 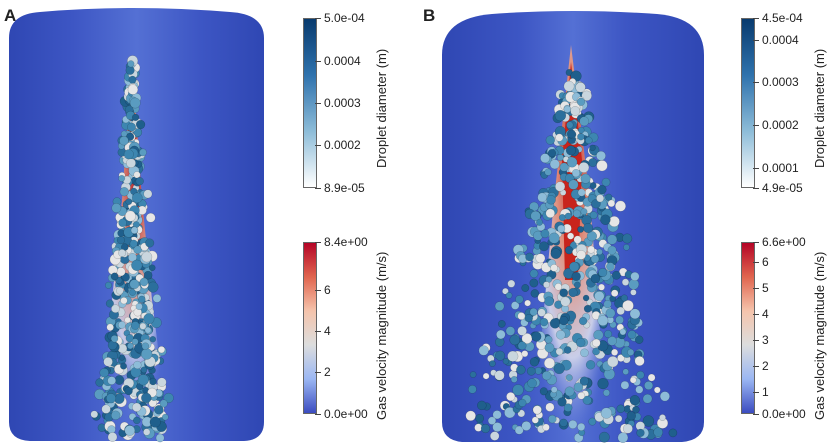 I want to click on panel-a-label: A, so click(x=10, y=15).